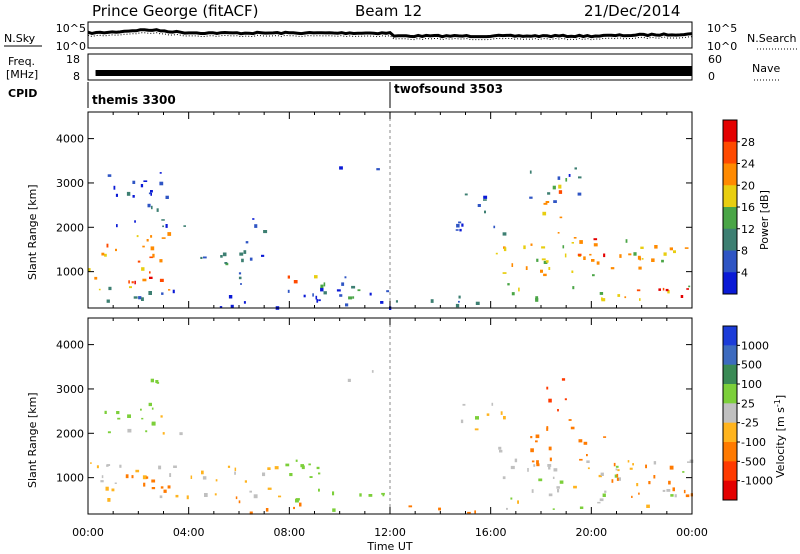  What do you see at coordinates (243, 73) in the screenshot?
I see `freq-trace-themis` at bounding box center [243, 73].